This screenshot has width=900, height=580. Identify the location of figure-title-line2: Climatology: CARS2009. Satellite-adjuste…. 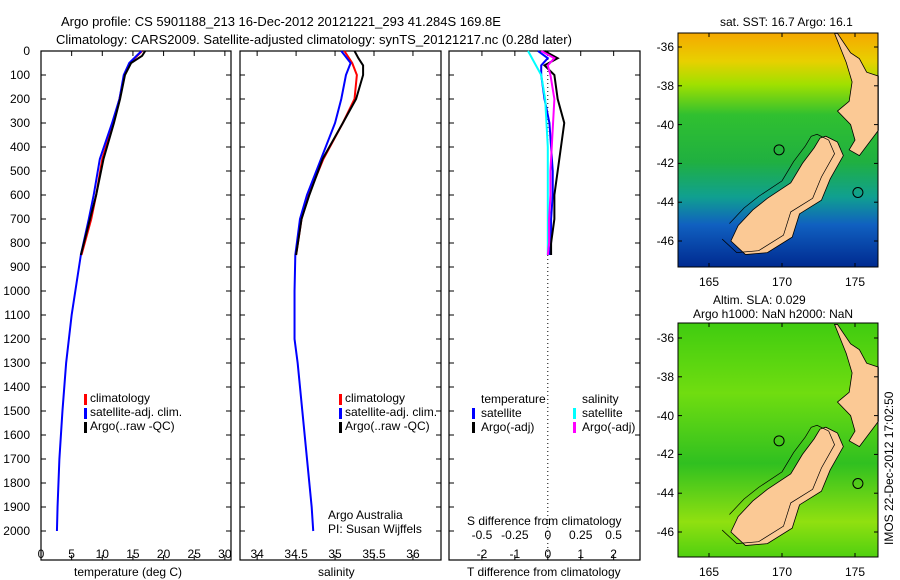
(314, 39).